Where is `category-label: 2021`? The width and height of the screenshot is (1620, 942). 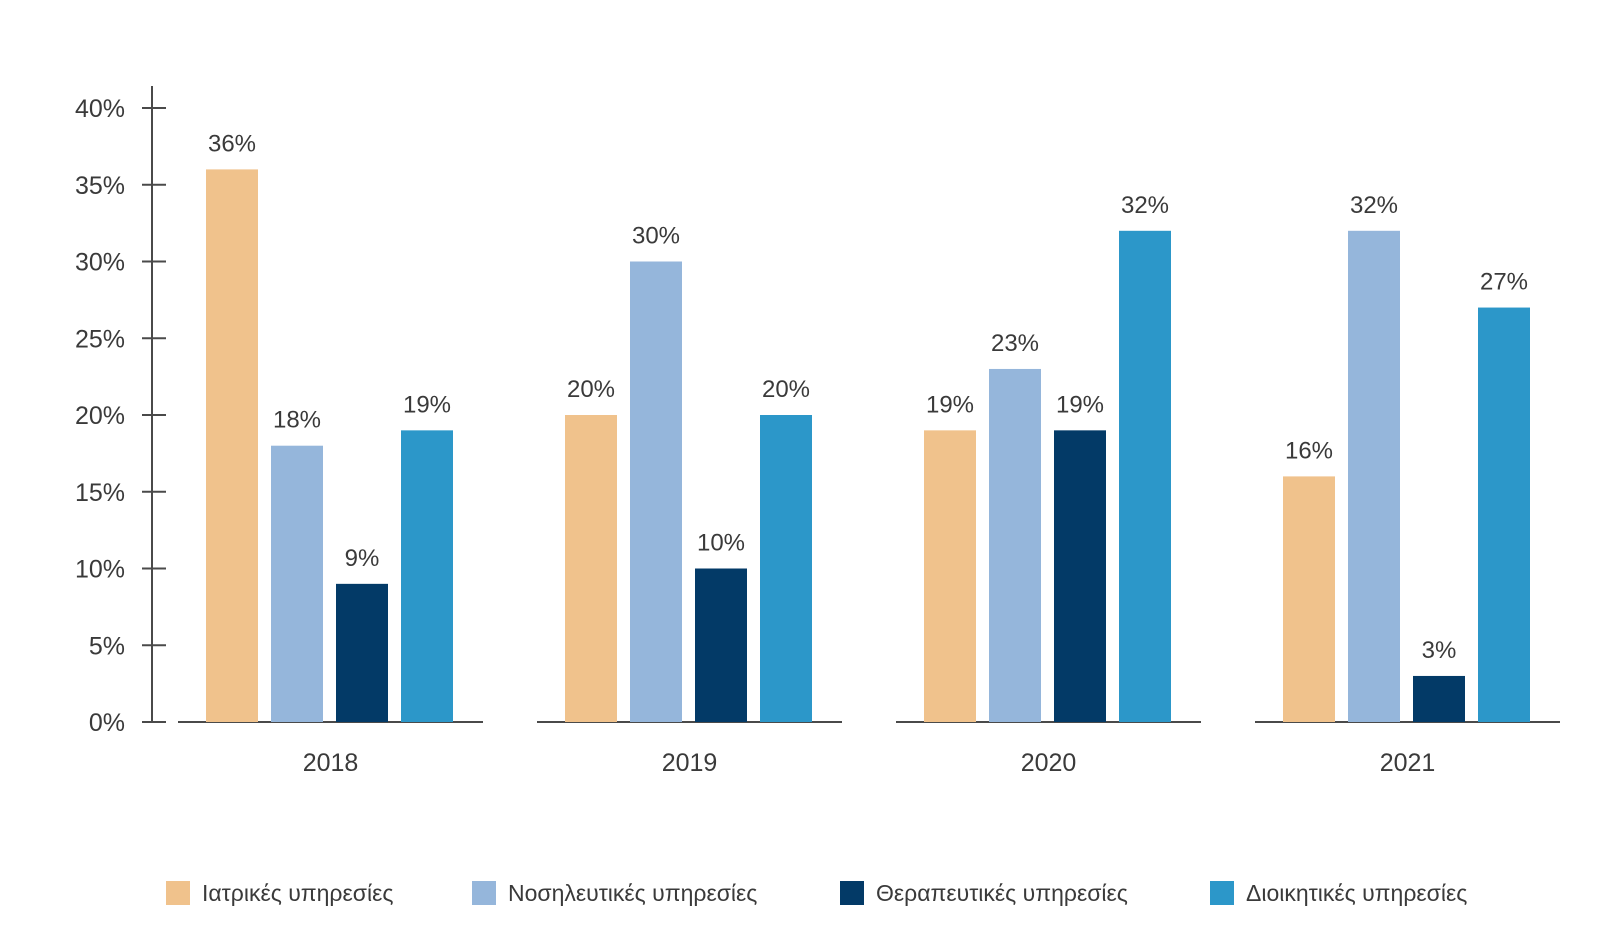
category-label: 2021 is located at coordinates (1408, 763).